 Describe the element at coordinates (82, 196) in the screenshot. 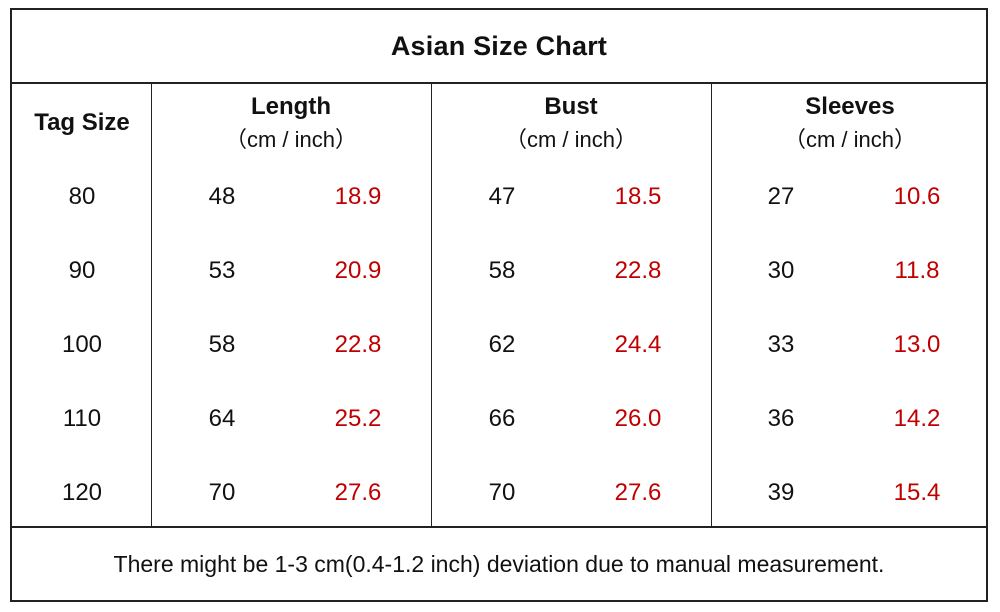

I see `table-cell-tag: 80` at that location.